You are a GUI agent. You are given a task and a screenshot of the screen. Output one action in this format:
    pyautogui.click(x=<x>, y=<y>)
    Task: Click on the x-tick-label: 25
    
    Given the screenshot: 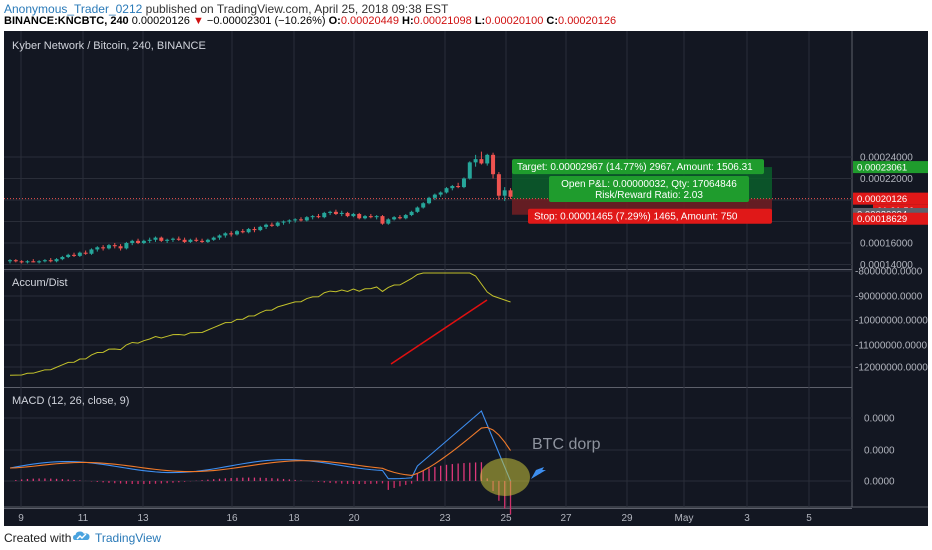 What is the action you would take?
    pyautogui.click(x=506, y=518)
    